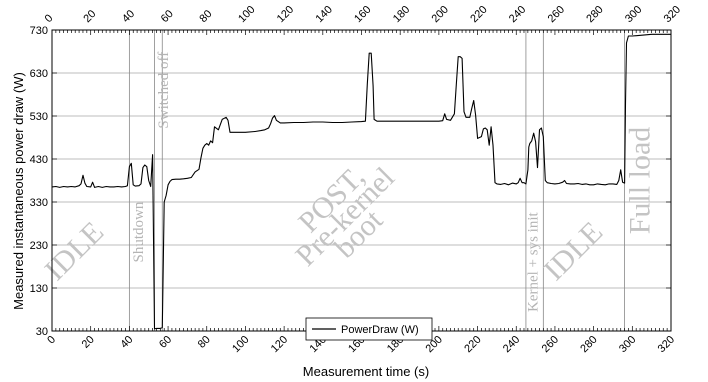 Image resolution: width=708 pixels, height=382 pixels. I want to click on phase-label: Shutdown, so click(139, 231).